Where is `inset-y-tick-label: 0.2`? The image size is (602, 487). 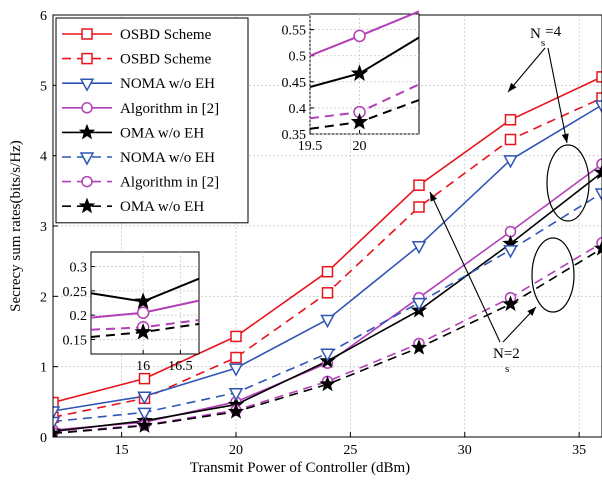 inset-y-tick-label: 0.2 is located at coordinates (79, 316).